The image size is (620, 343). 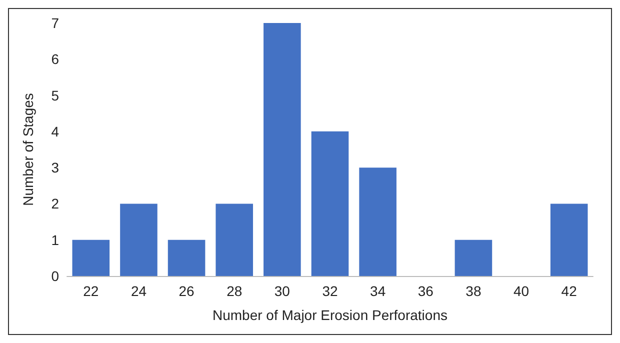 I want to click on y-tick-label: 1, so click(x=55, y=240).